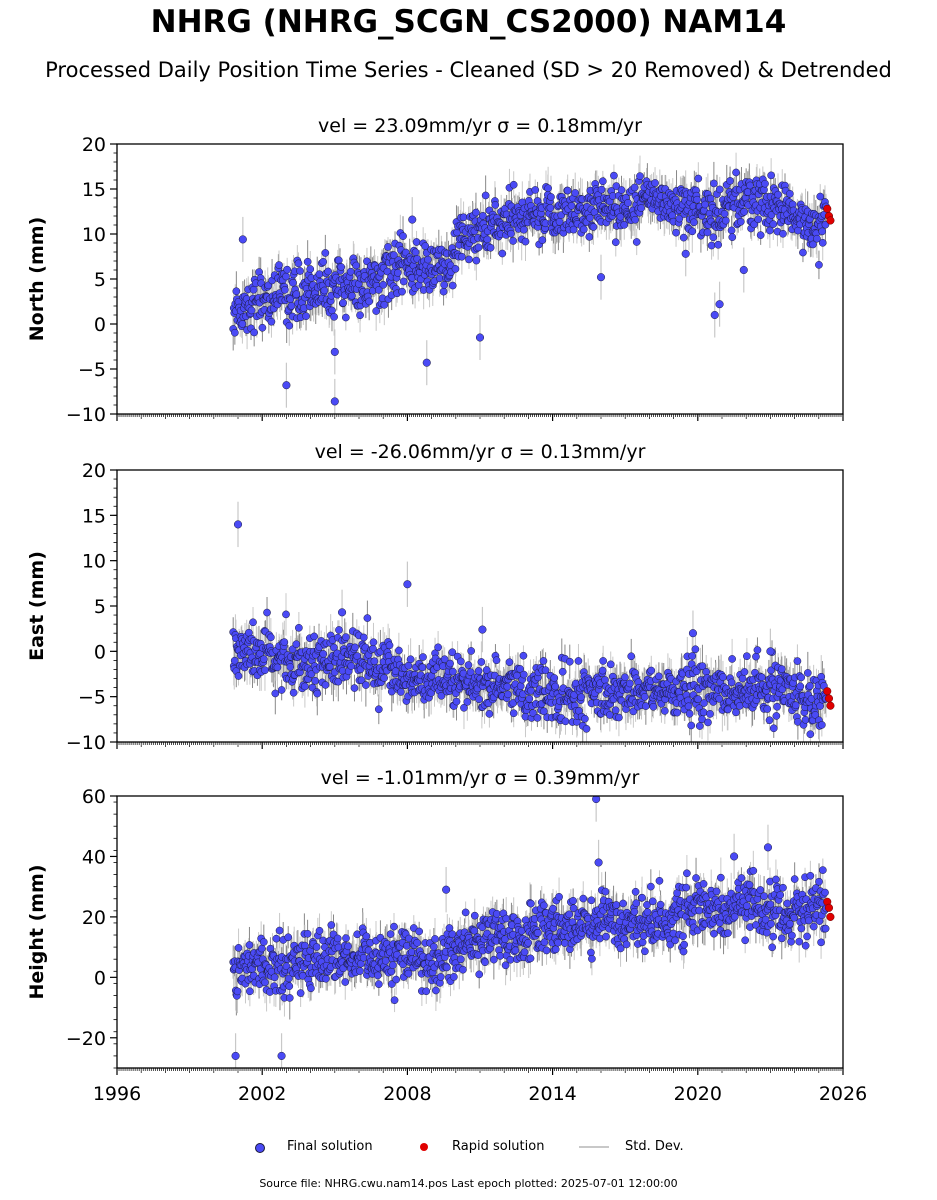  What do you see at coordinates (827, 691) in the screenshot?
I see `rapid-point` at bounding box center [827, 691].